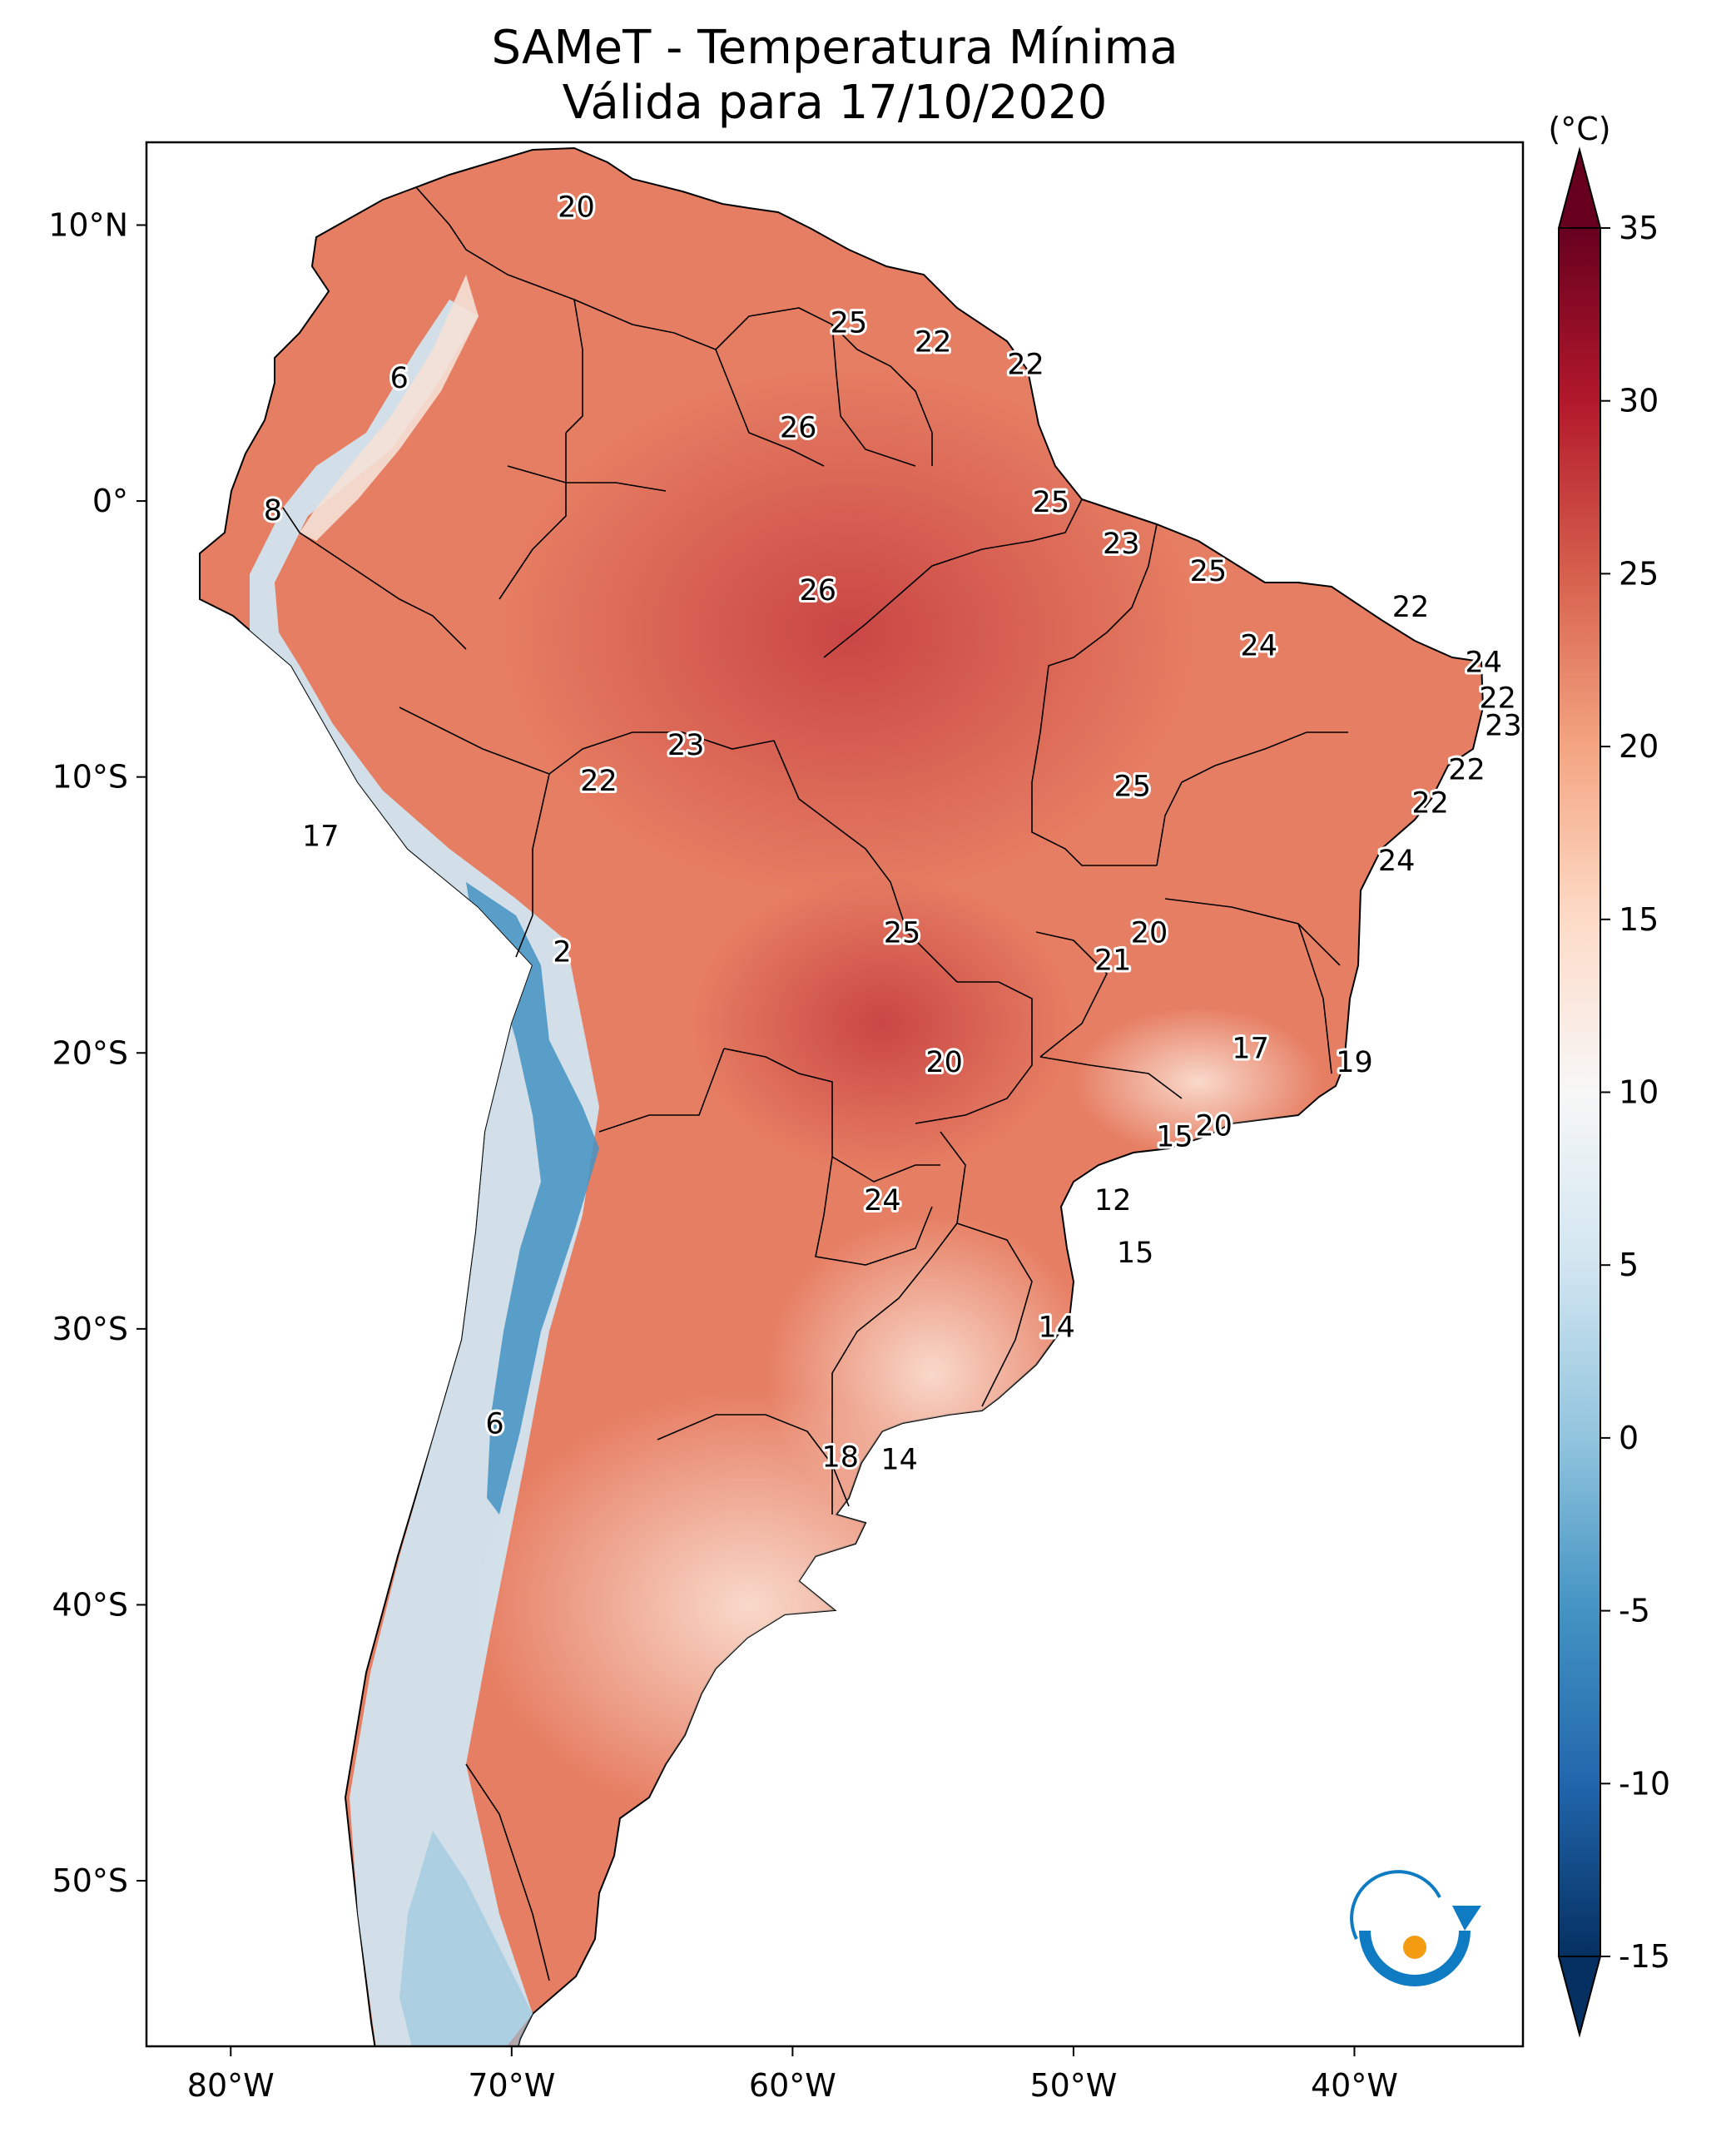 This screenshot has width=1736, height=2152. I want to click on chart-title-line-1: SAMeT - Temperatura Mínima, so click(834, 48).